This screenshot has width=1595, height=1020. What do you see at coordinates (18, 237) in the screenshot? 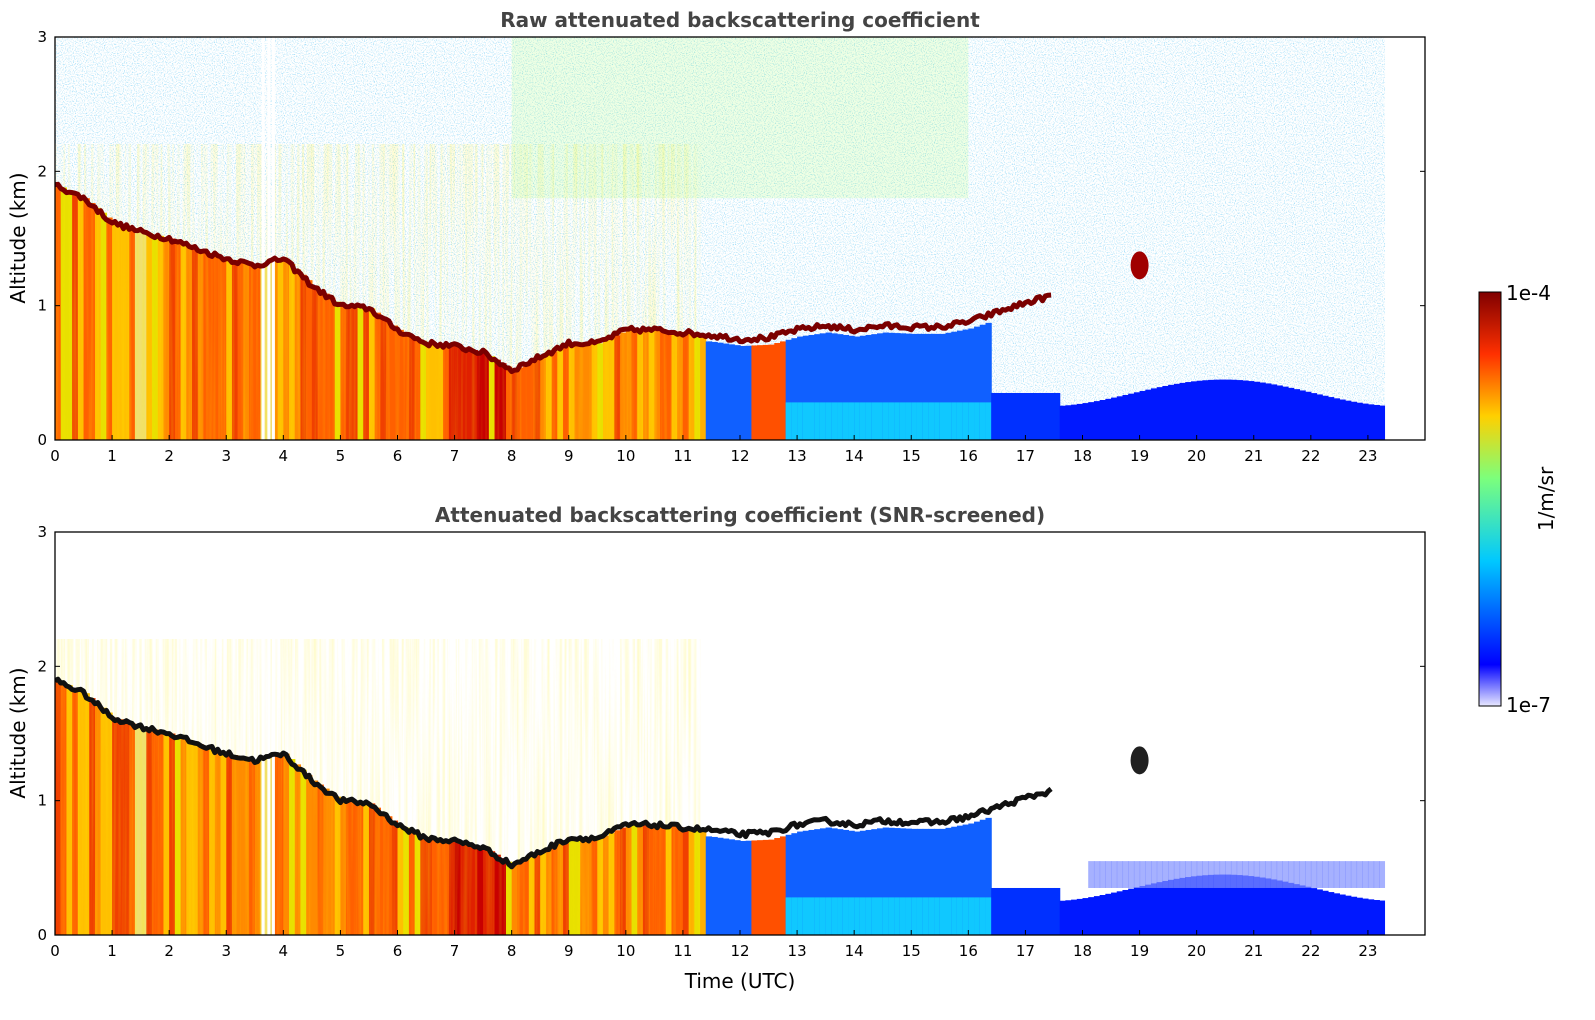
I see `panel1-y-axis-label: Altitude (km)` at bounding box center [18, 237].